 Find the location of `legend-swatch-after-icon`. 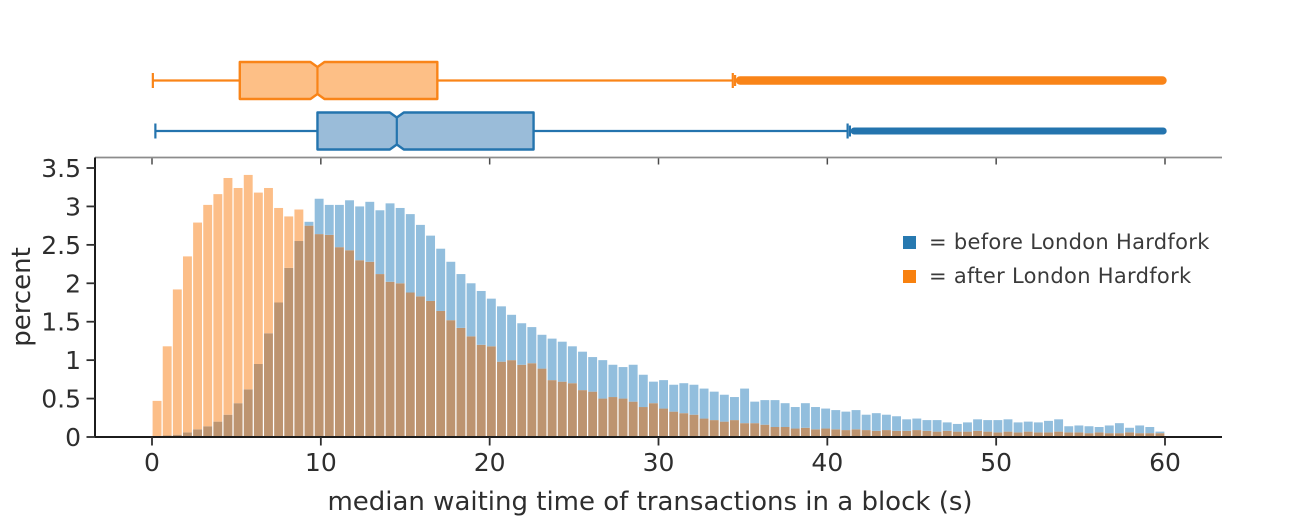

legend-swatch-after-icon is located at coordinates (909, 276).